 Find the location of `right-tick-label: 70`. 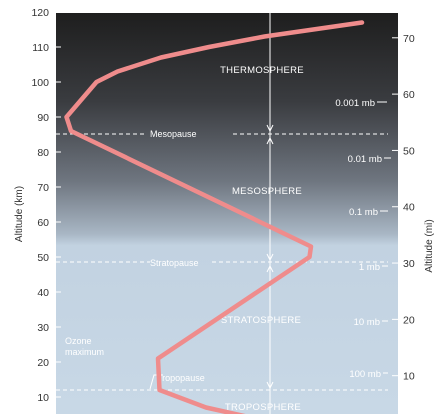

right-tick-label: 70 is located at coordinates (409, 39).